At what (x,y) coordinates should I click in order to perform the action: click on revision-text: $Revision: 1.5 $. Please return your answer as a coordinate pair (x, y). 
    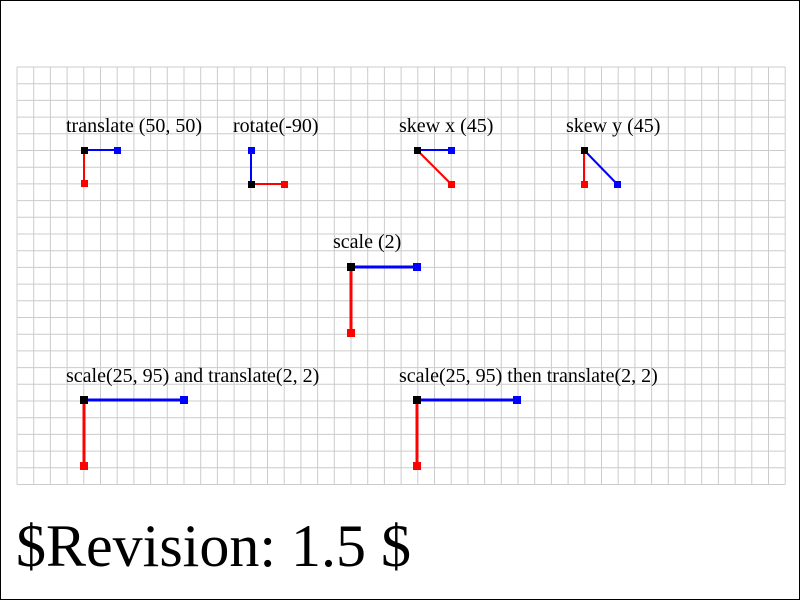
    Looking at the image, I should click on (214, 546).